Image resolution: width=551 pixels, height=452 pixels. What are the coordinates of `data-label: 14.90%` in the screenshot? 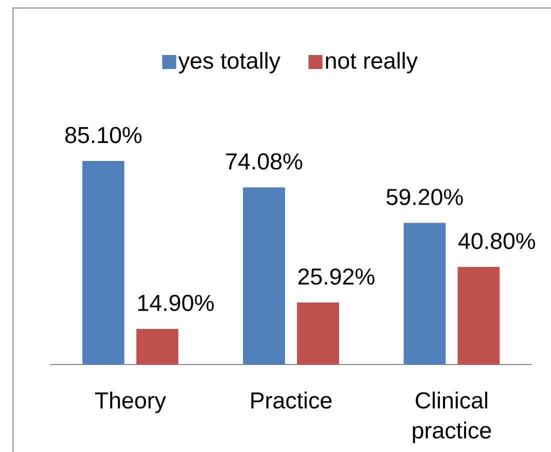 It's located at (176, 303).